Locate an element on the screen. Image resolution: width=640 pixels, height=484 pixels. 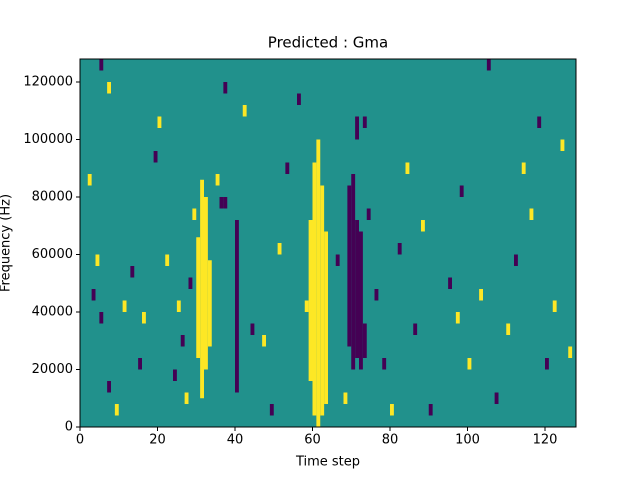
x-tick-label: 120 is located at coordinates (545, 440).